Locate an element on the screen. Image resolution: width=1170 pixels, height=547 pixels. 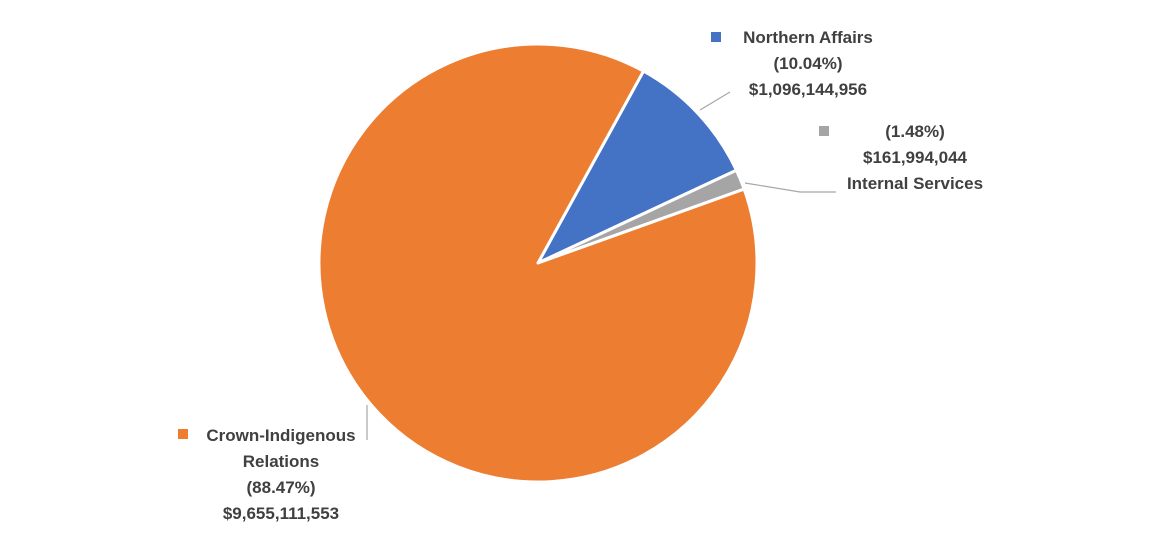
percent-label: (10.04%) is located at coordinates (808, 63).